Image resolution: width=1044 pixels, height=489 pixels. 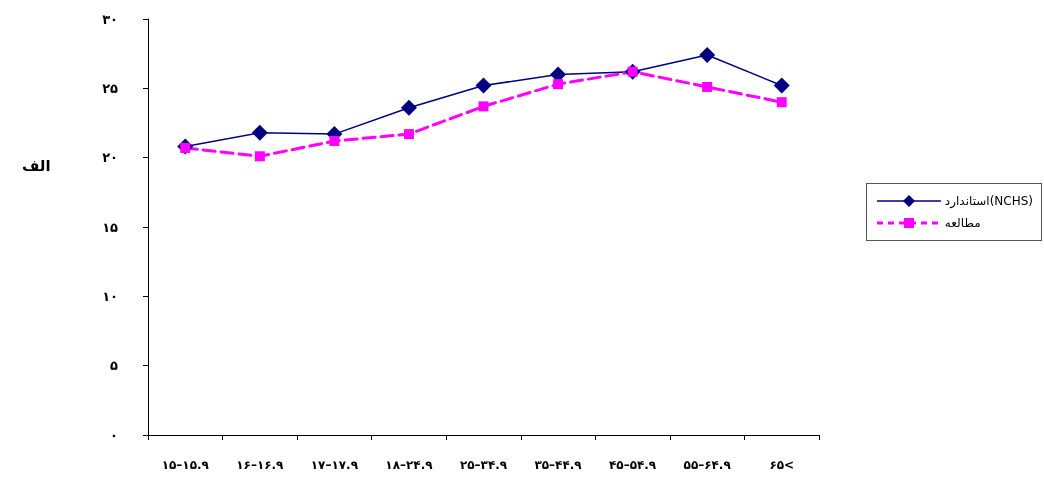 I want to click on x-tick-label: ۱۵–۱۵.۹, so click(x=185, y=465).